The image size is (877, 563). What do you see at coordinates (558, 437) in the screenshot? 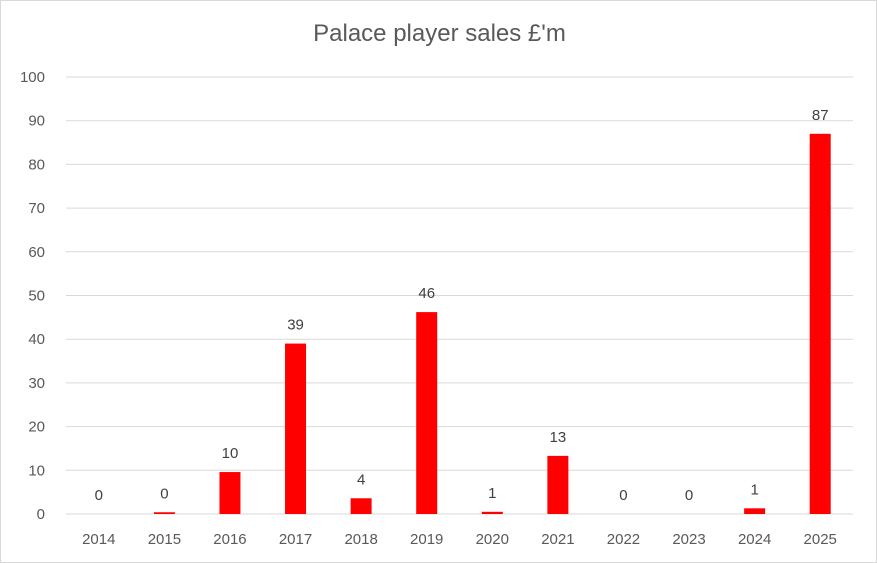
I see `data-label-2021: 13` at bounding box center [558, 437].